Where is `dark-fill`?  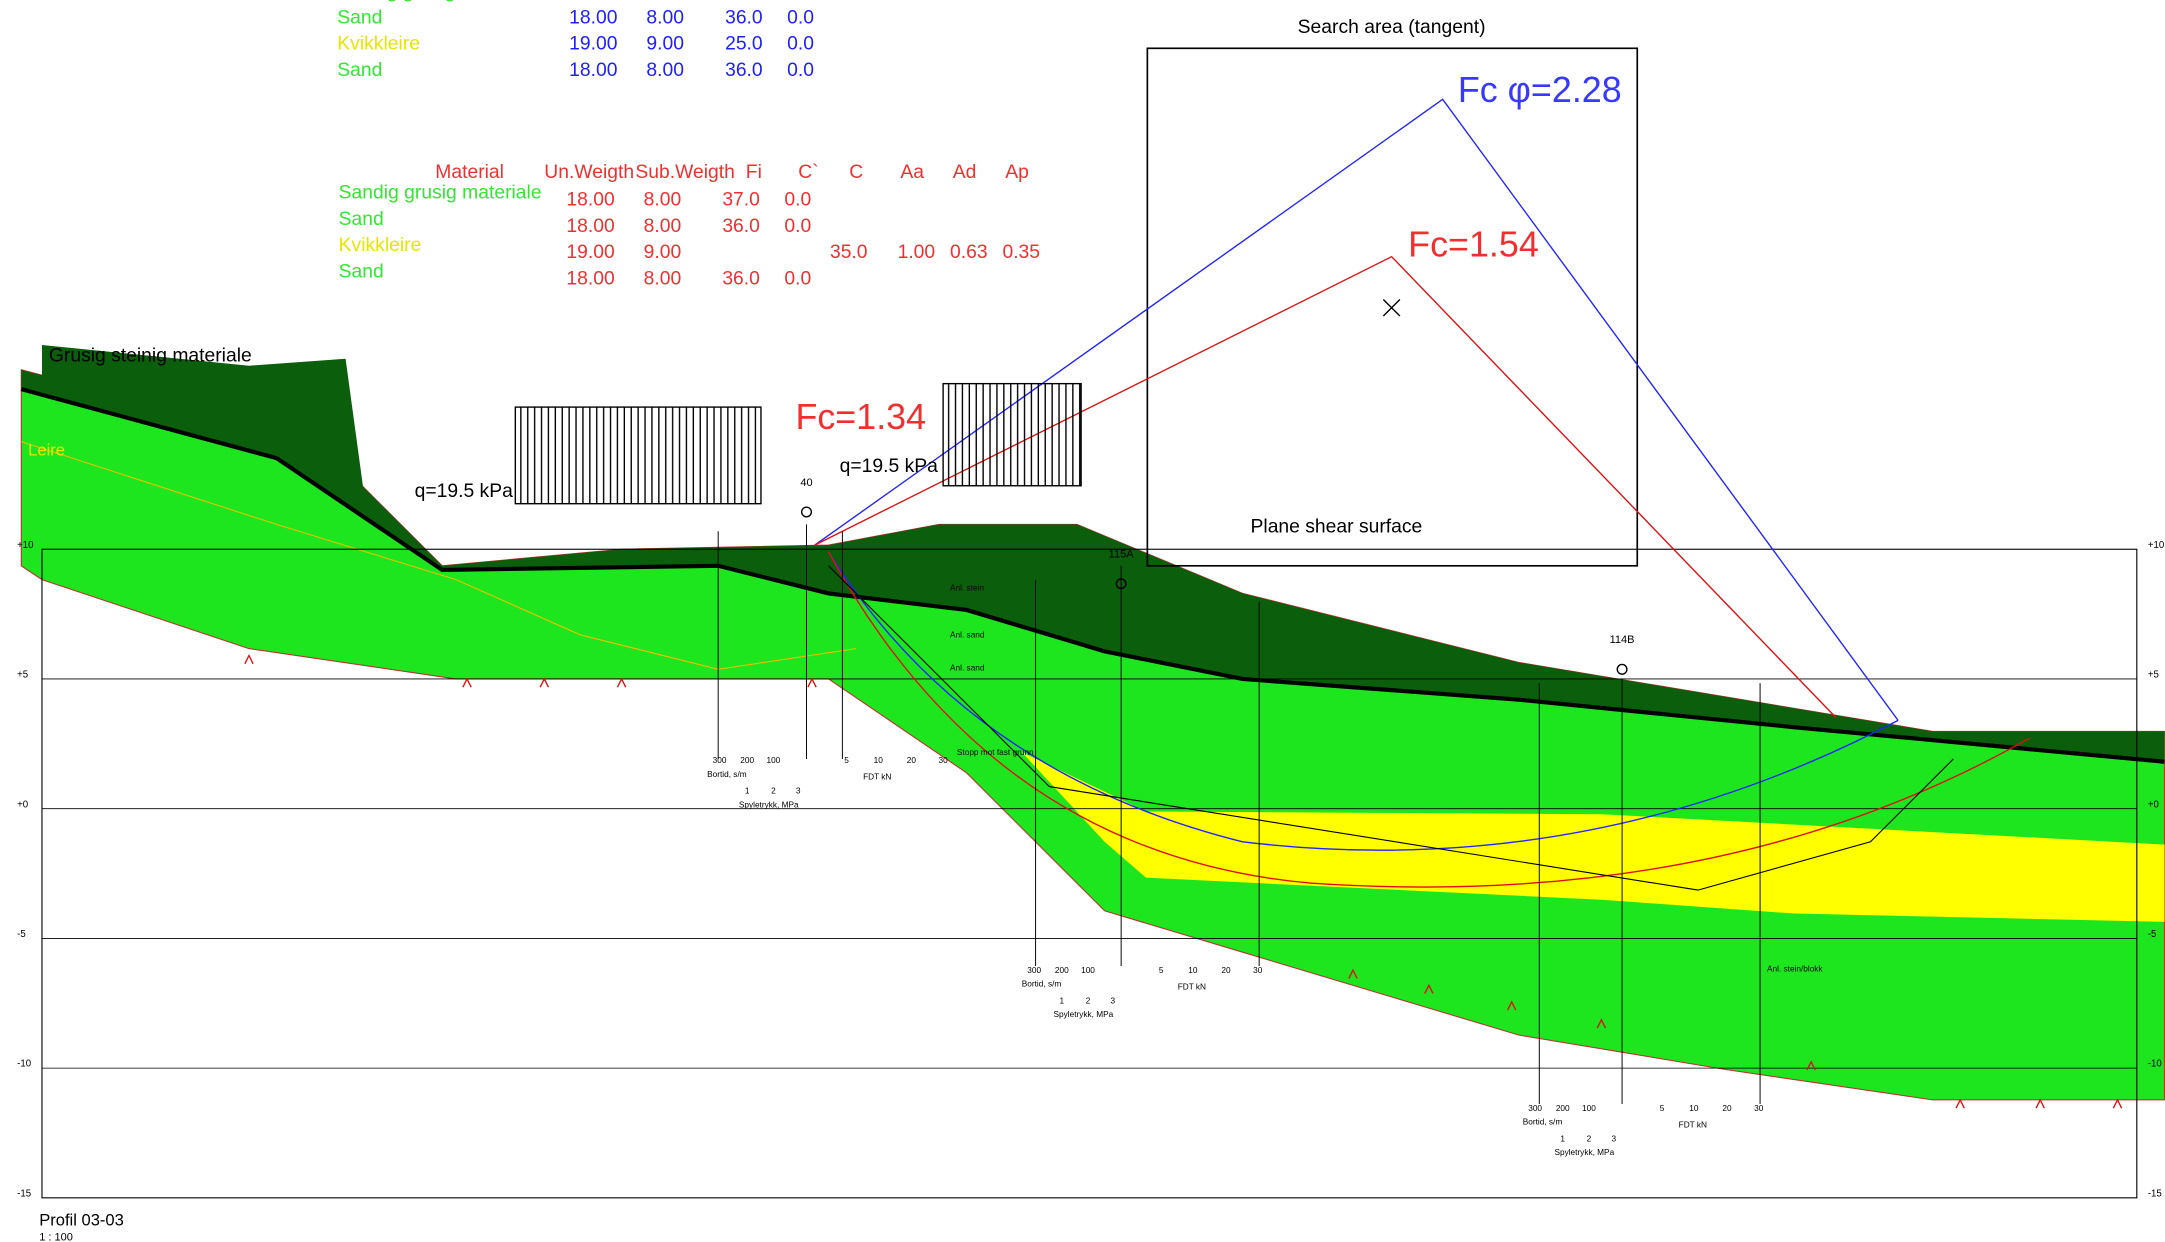
dark-fill is located at coordinates (204, 428).